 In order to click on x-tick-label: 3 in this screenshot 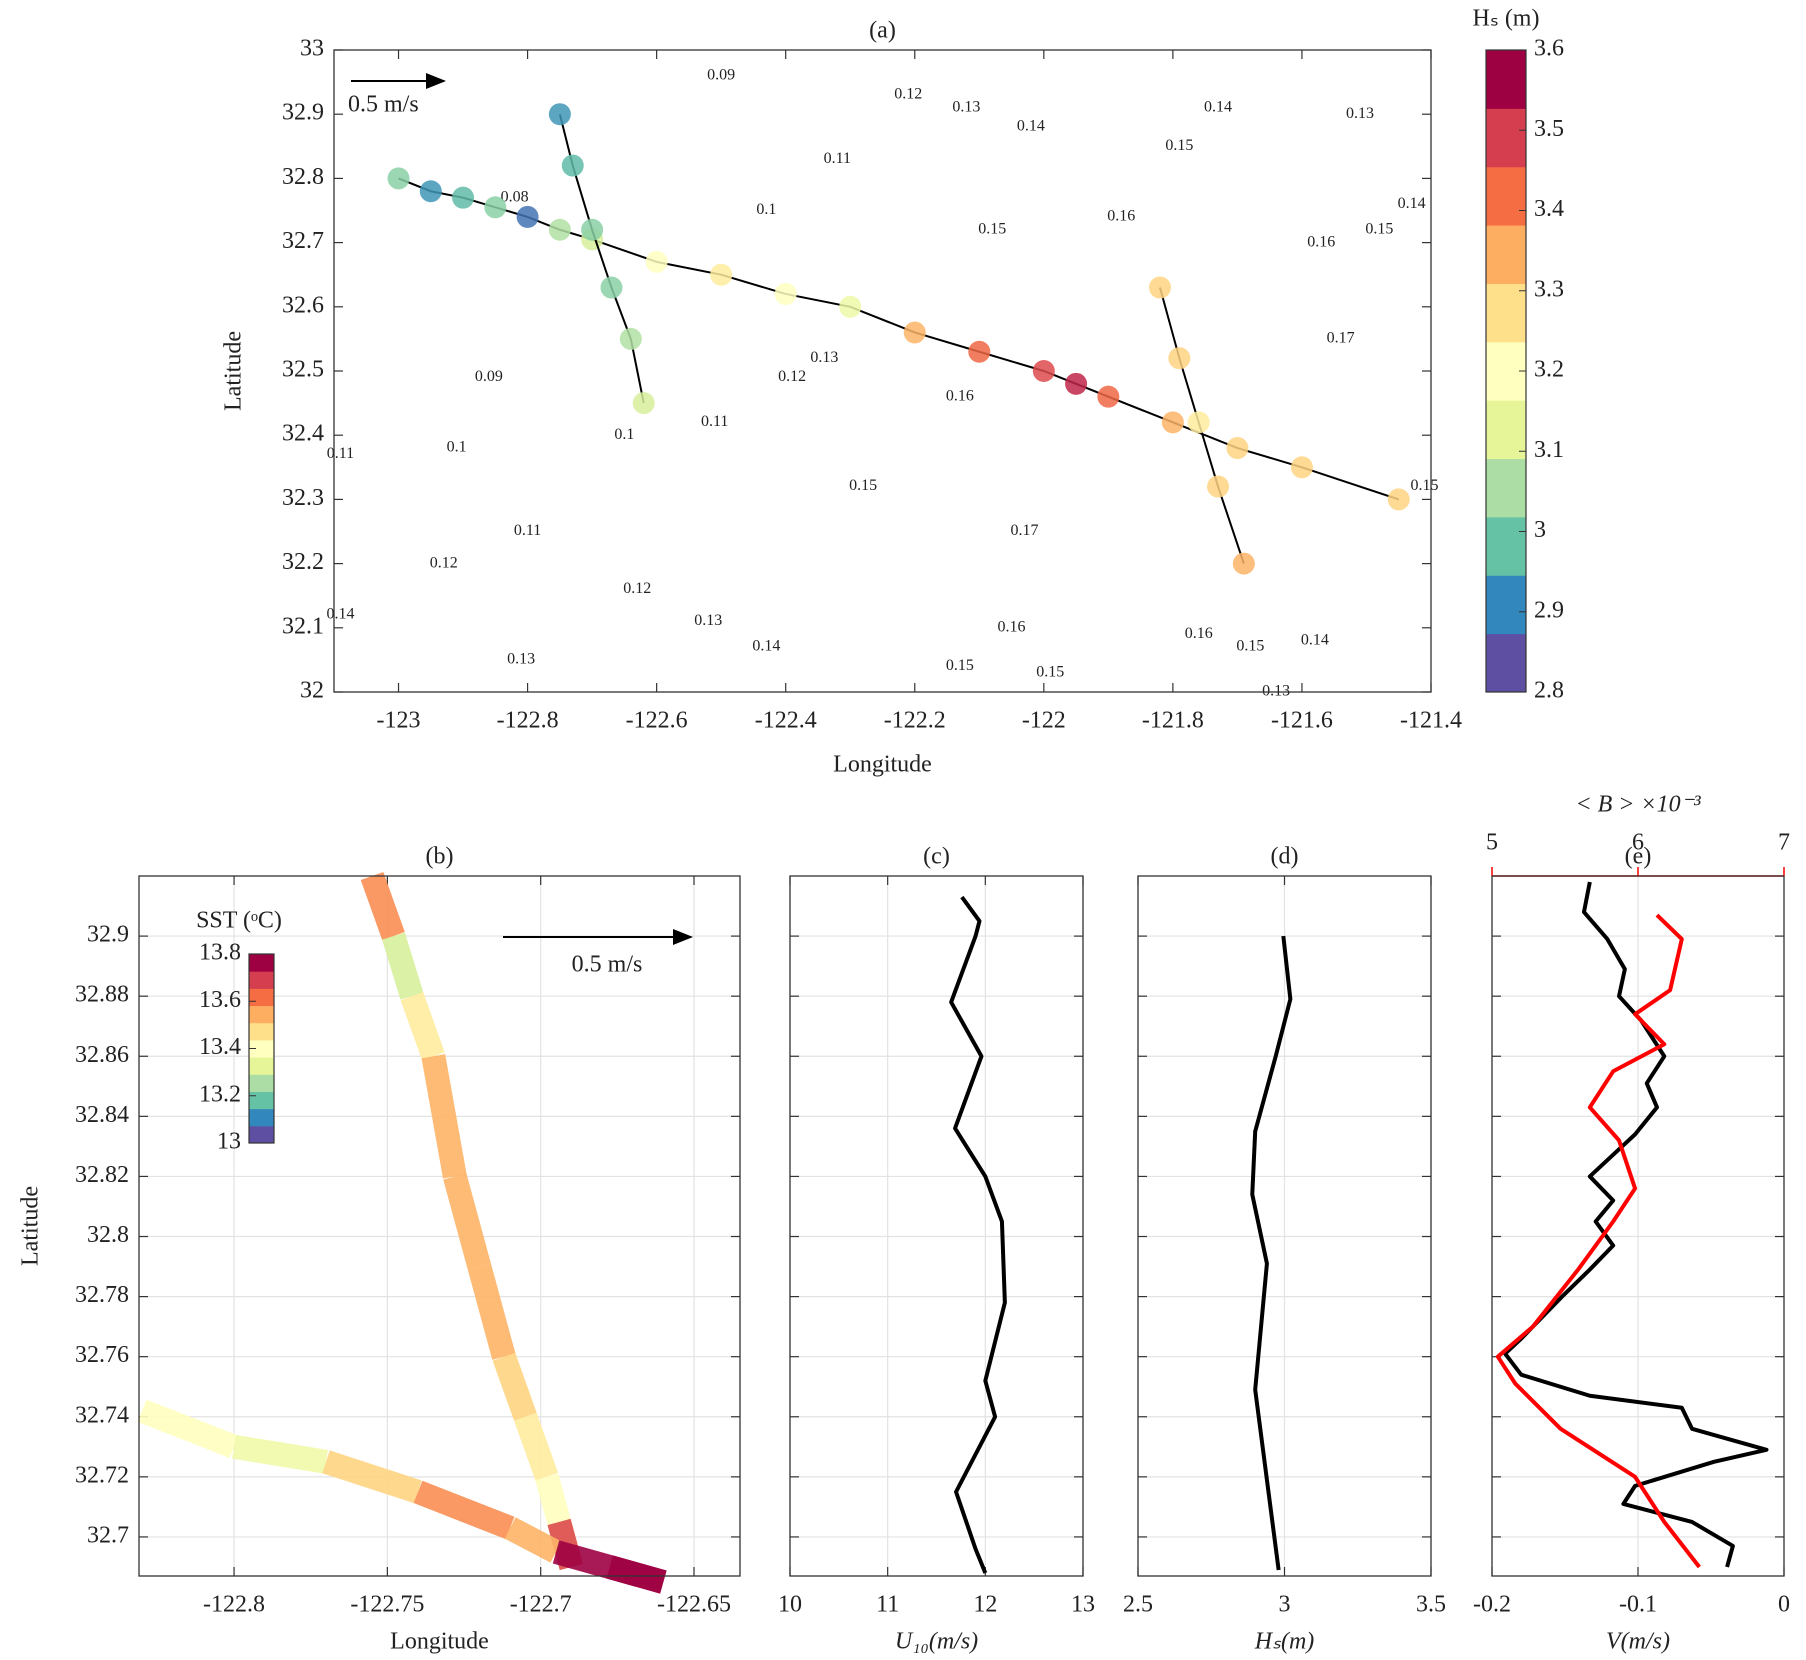, I will do `click(1285, 1605)`.